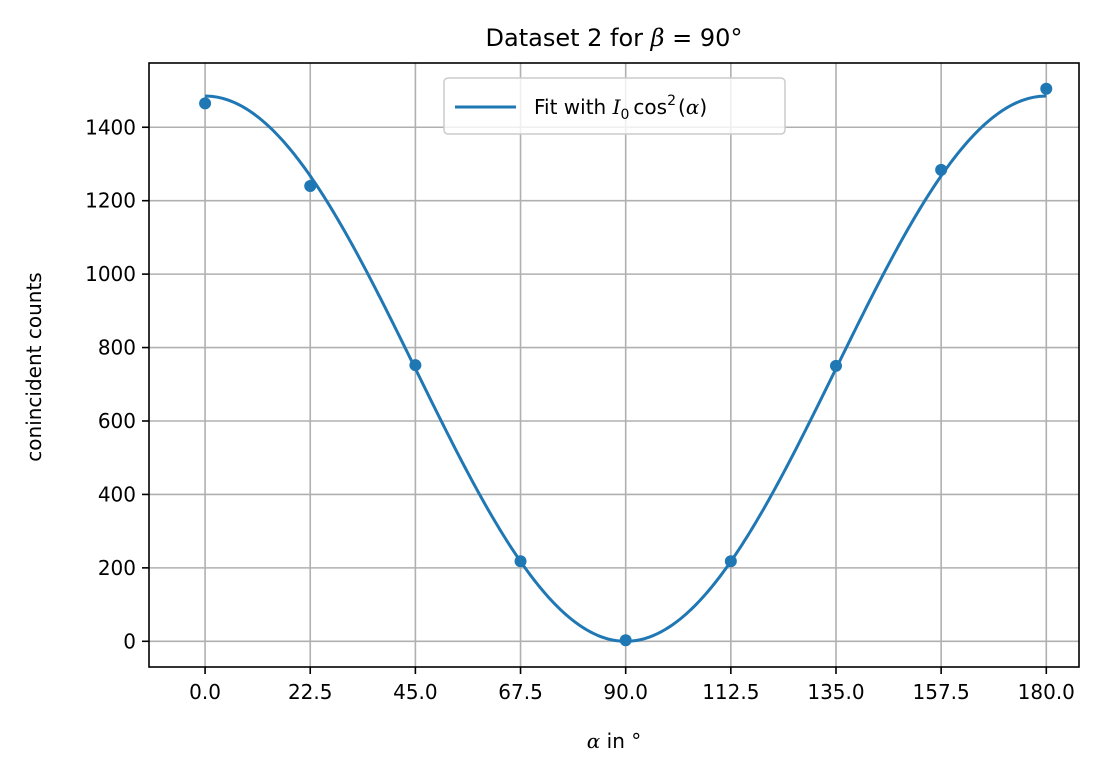  What do you see at coordinates (117, 348) in the screenshot?
I see `y-tick-label: 800` at bounding box center [117, 348].